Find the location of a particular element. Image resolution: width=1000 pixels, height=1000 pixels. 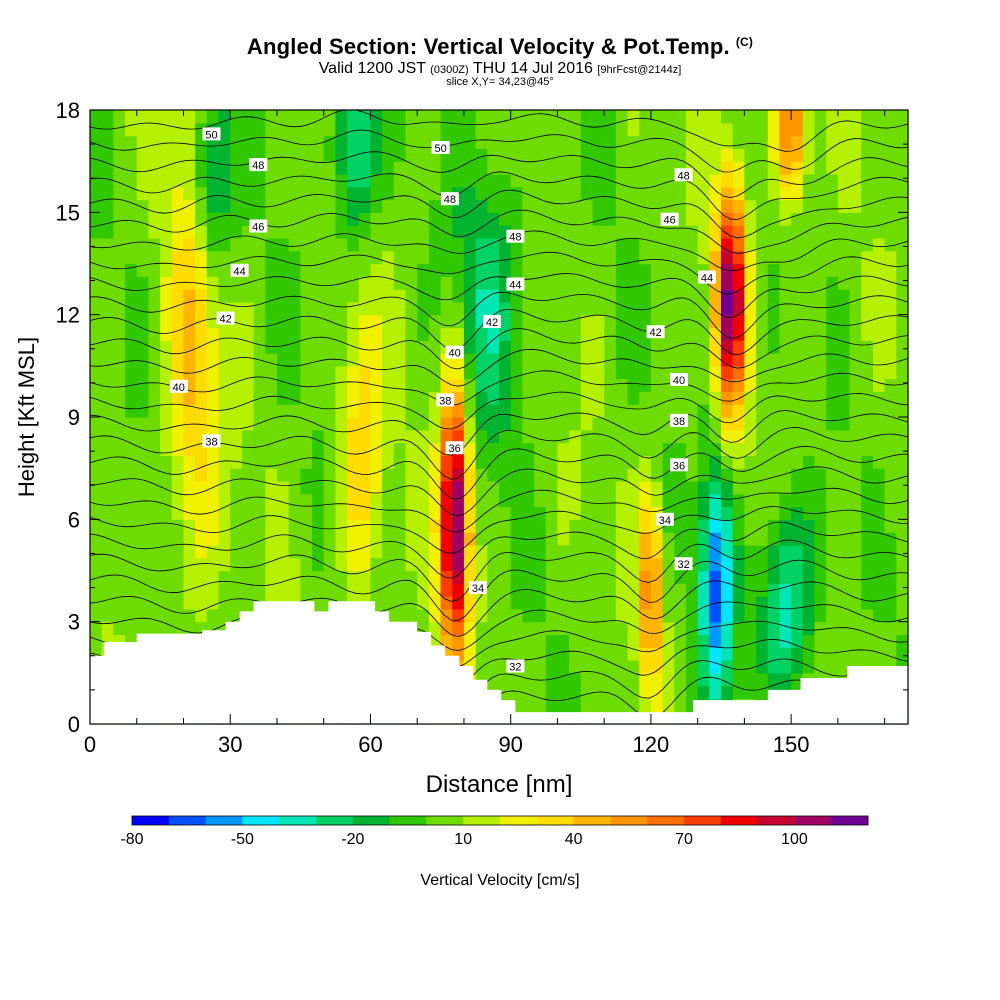

contour-label: 48 is located at coordinates (683, 175).